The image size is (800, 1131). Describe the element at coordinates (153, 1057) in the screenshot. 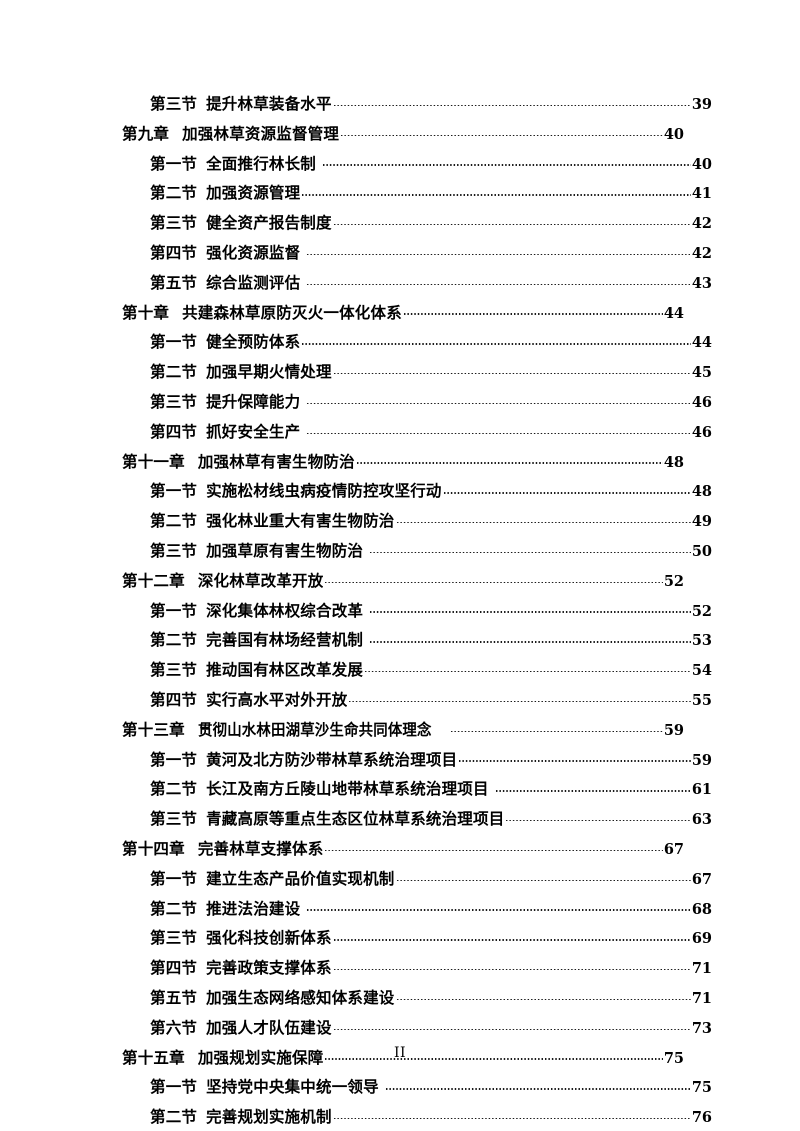

I see `toc-entry-label: 第十五章` at that location.